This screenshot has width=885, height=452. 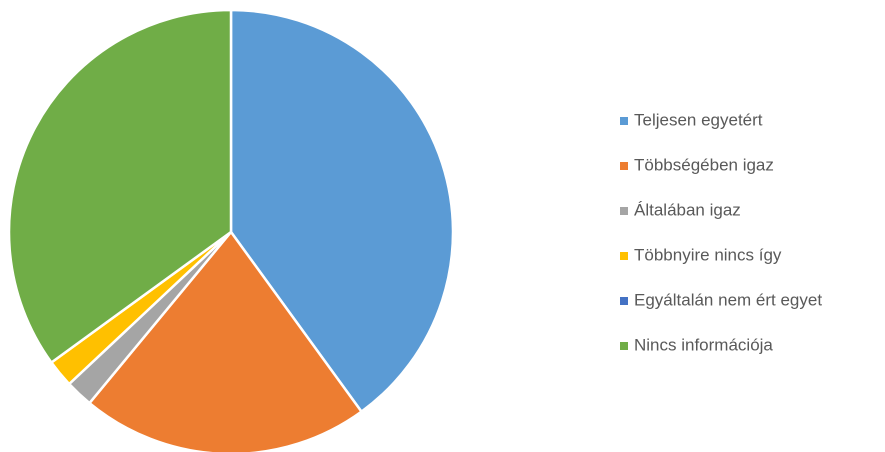 What do you see at coordinates (698, 119) in the screenshot?
I see `legend-label: Teljesen egyetért` at bounding box center [698, 119].